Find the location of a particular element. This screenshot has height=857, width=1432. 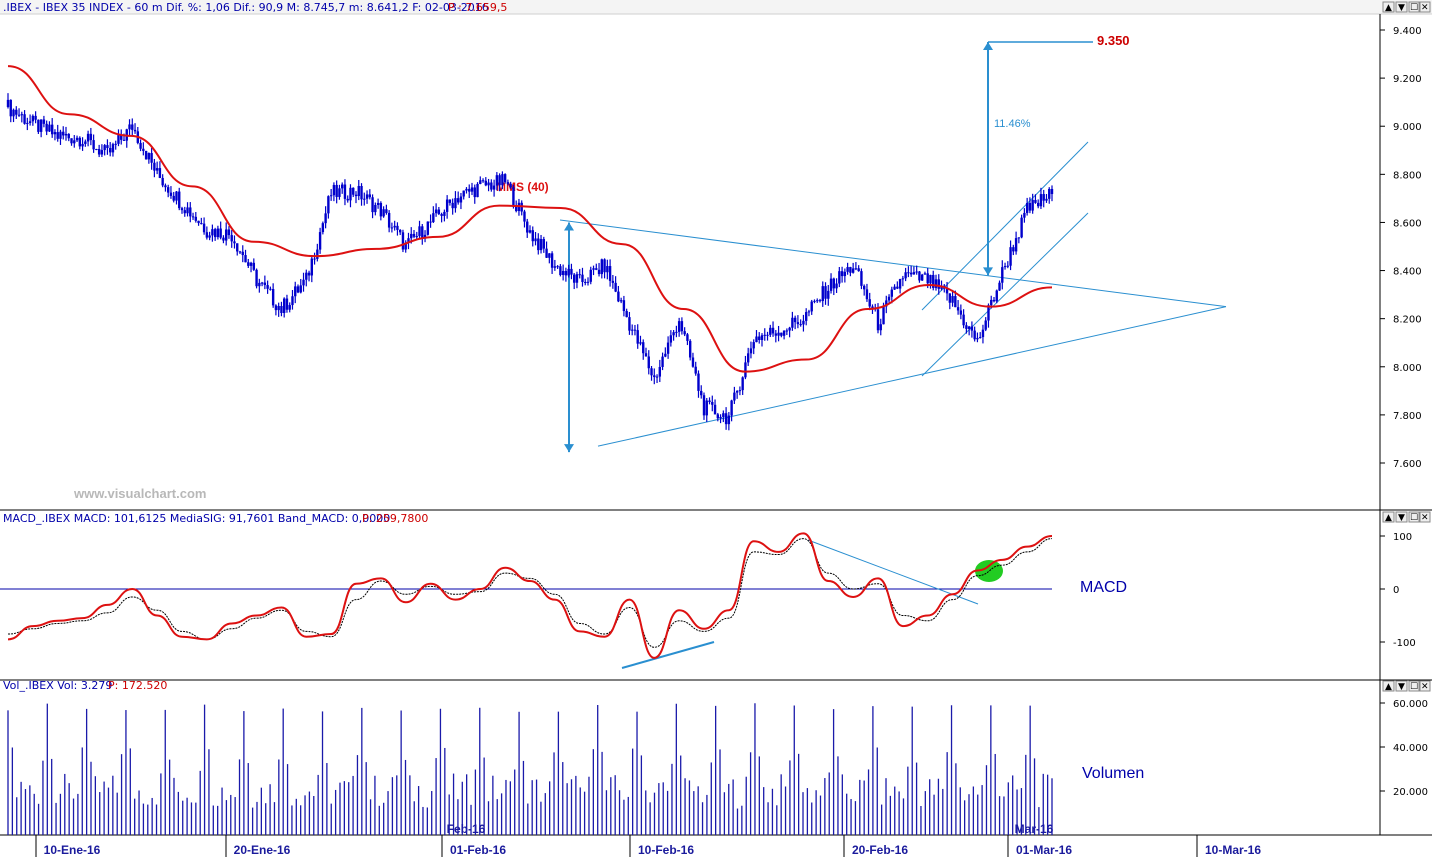

macd-tick-label: -100 is located at coordinates (1404, 643).